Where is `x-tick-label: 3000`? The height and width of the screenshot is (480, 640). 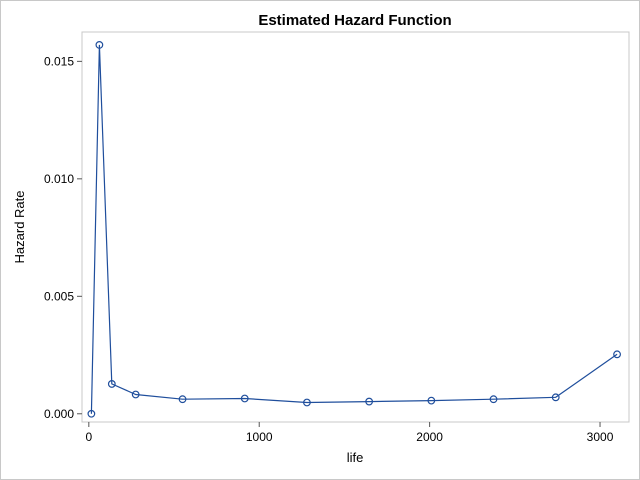
x-tick-label: 3000 is located at coordinates (600, 437).